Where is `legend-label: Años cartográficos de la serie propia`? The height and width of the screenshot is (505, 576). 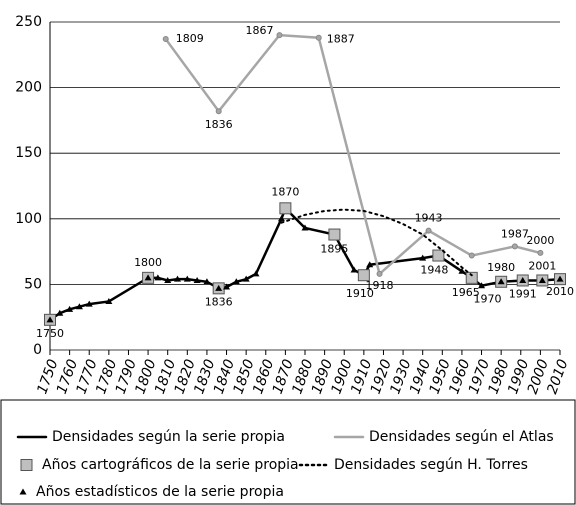
legend-label: Años cartográficos de la serie propia is located at coordinates (170, 465).